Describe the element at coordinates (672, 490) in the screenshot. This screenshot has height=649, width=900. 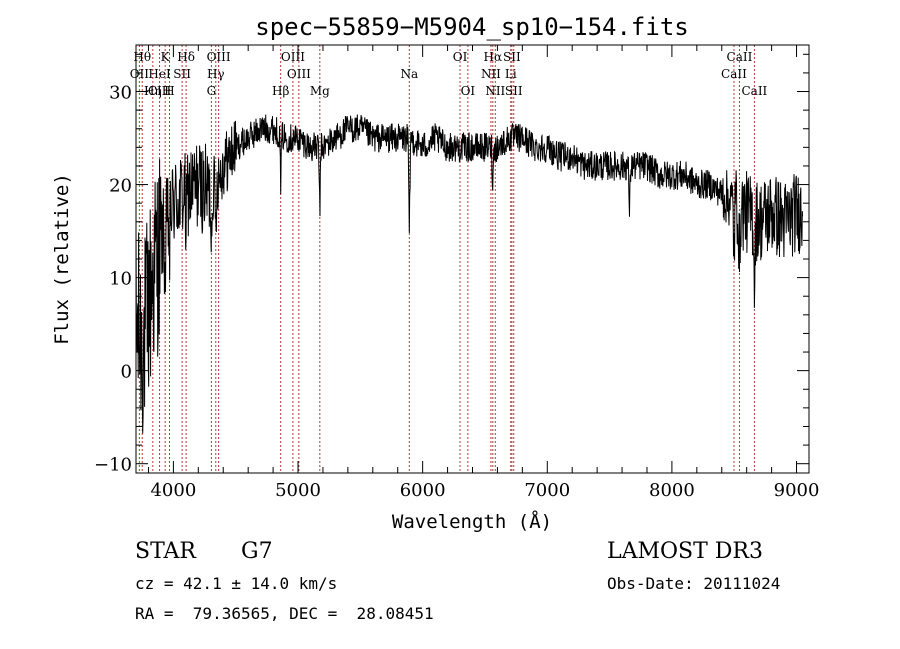
I see `x-tick-label: 8000` at that location.